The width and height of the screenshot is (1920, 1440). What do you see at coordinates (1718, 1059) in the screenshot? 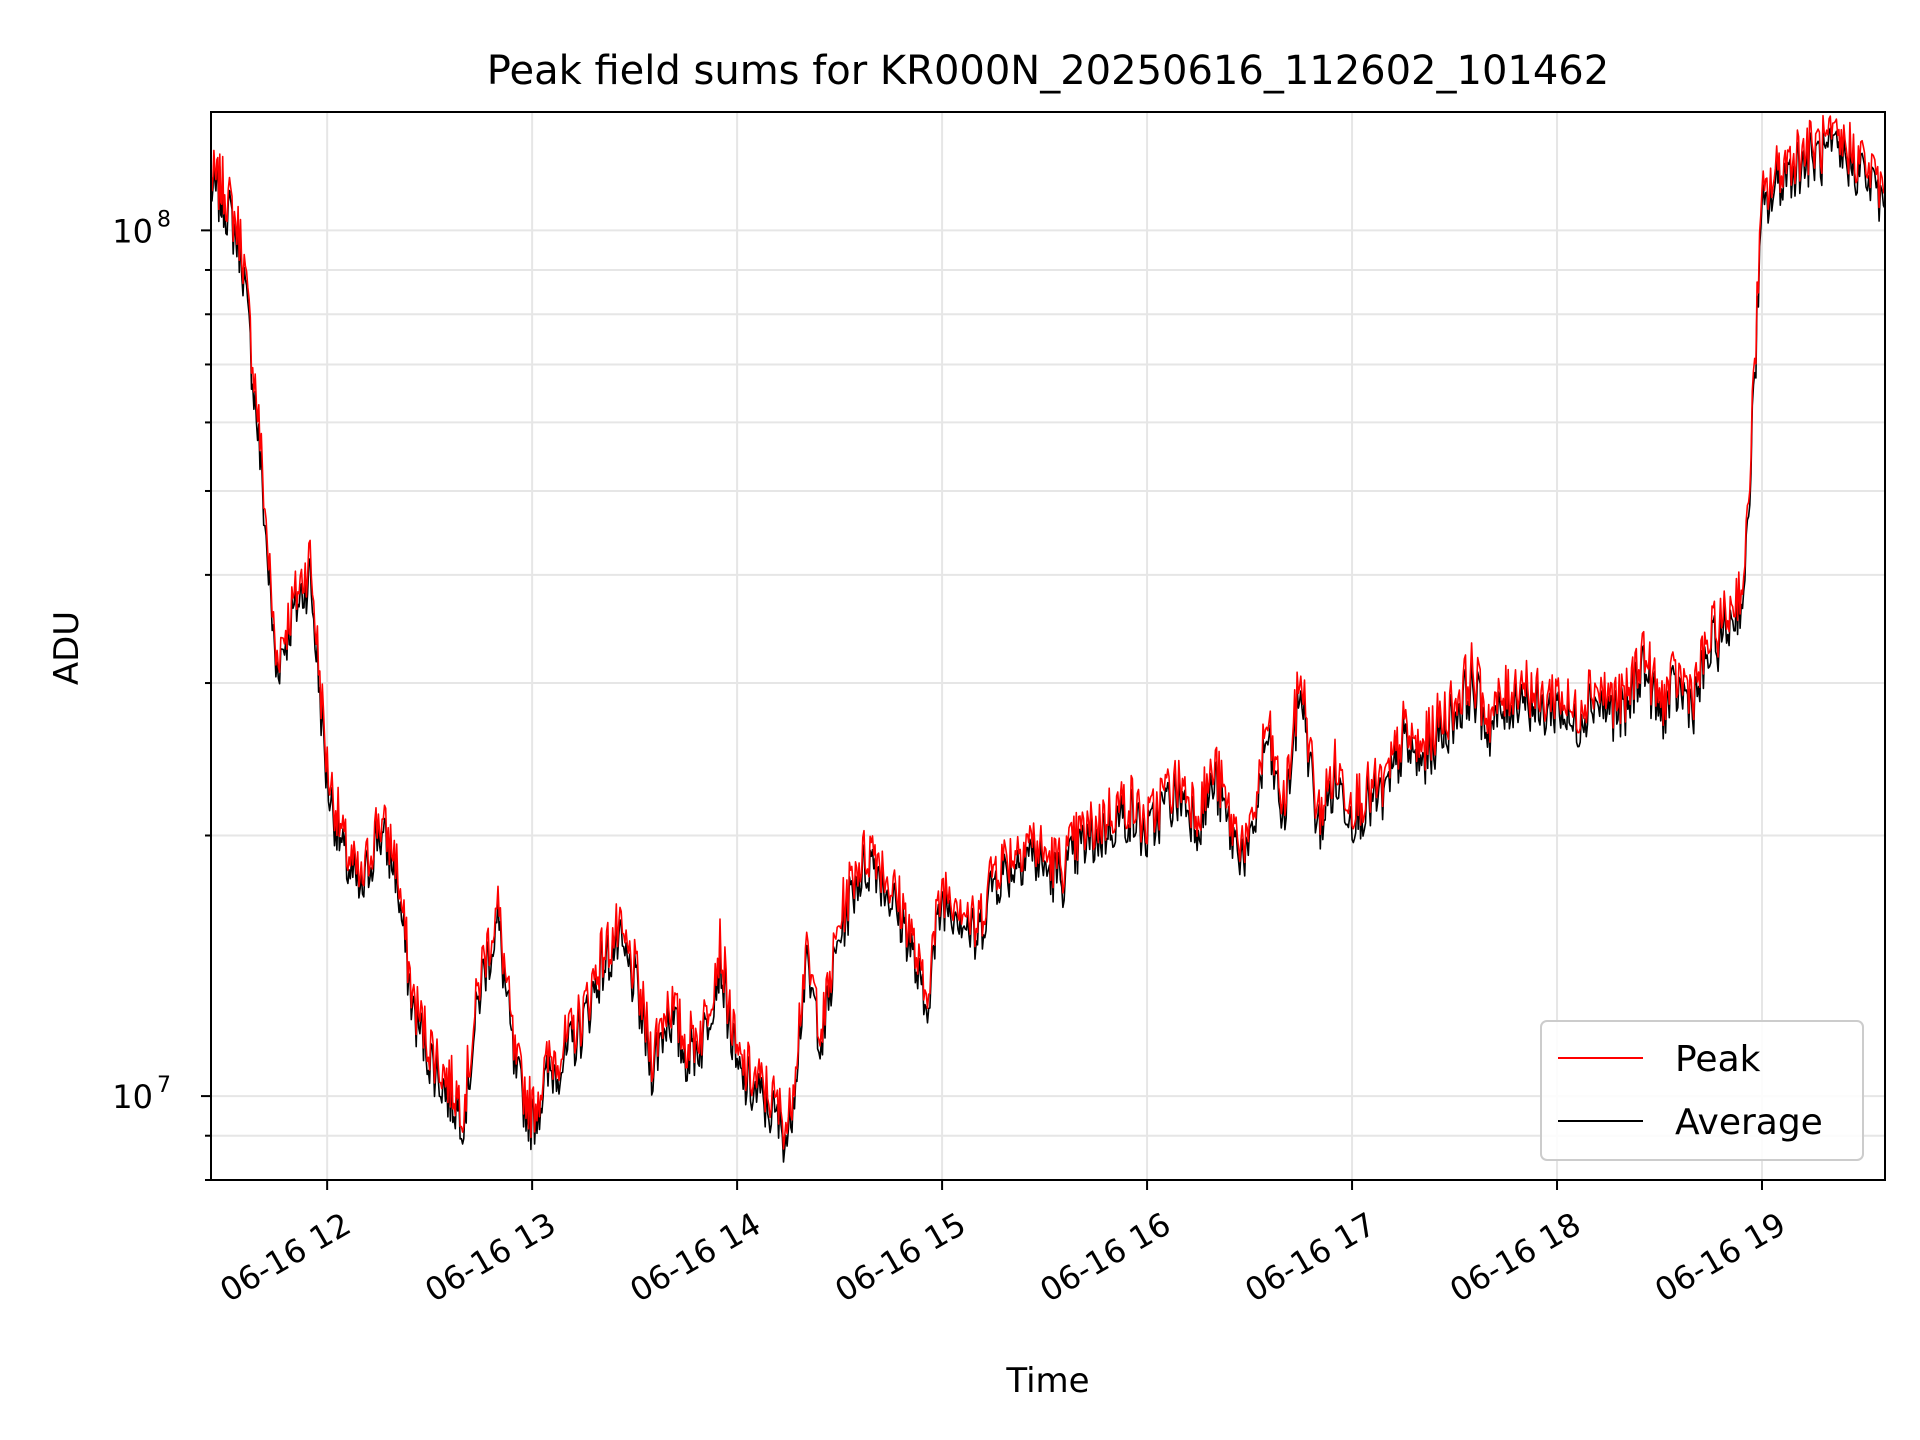
I see `legend-label-peak: Peak` at bounding box center [1718, 1059].